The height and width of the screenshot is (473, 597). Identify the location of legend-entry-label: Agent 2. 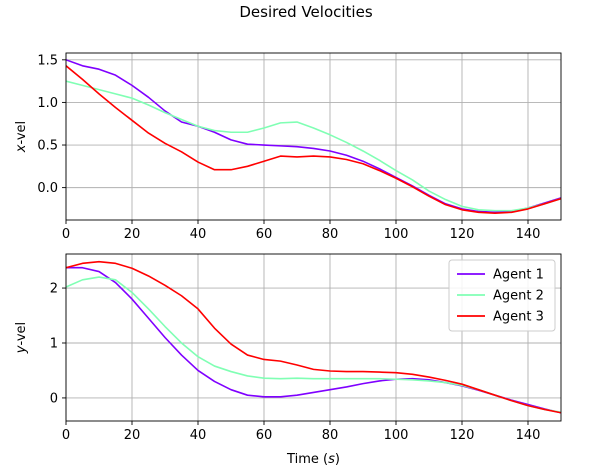
(518, 296).